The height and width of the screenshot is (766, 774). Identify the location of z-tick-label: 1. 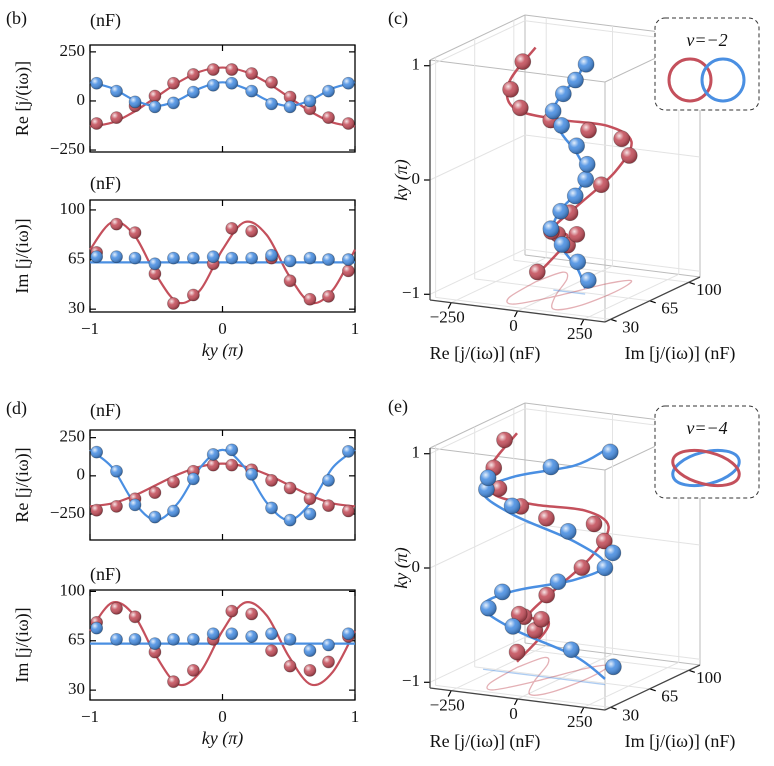
(416, 64).